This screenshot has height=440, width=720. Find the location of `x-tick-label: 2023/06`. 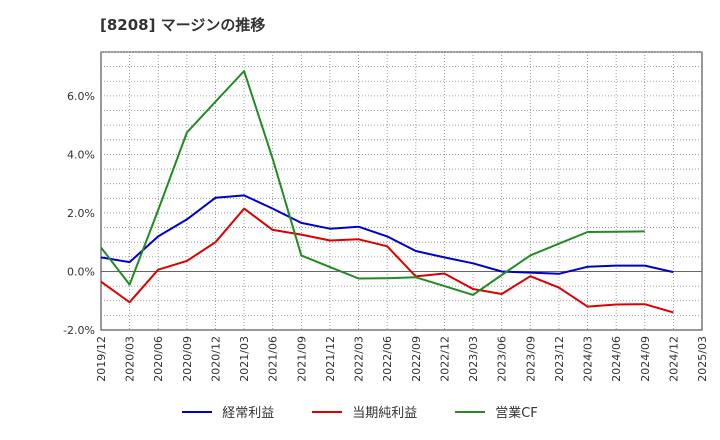

x-tick-label: 2023/06 is located at coordinates (502, 359).